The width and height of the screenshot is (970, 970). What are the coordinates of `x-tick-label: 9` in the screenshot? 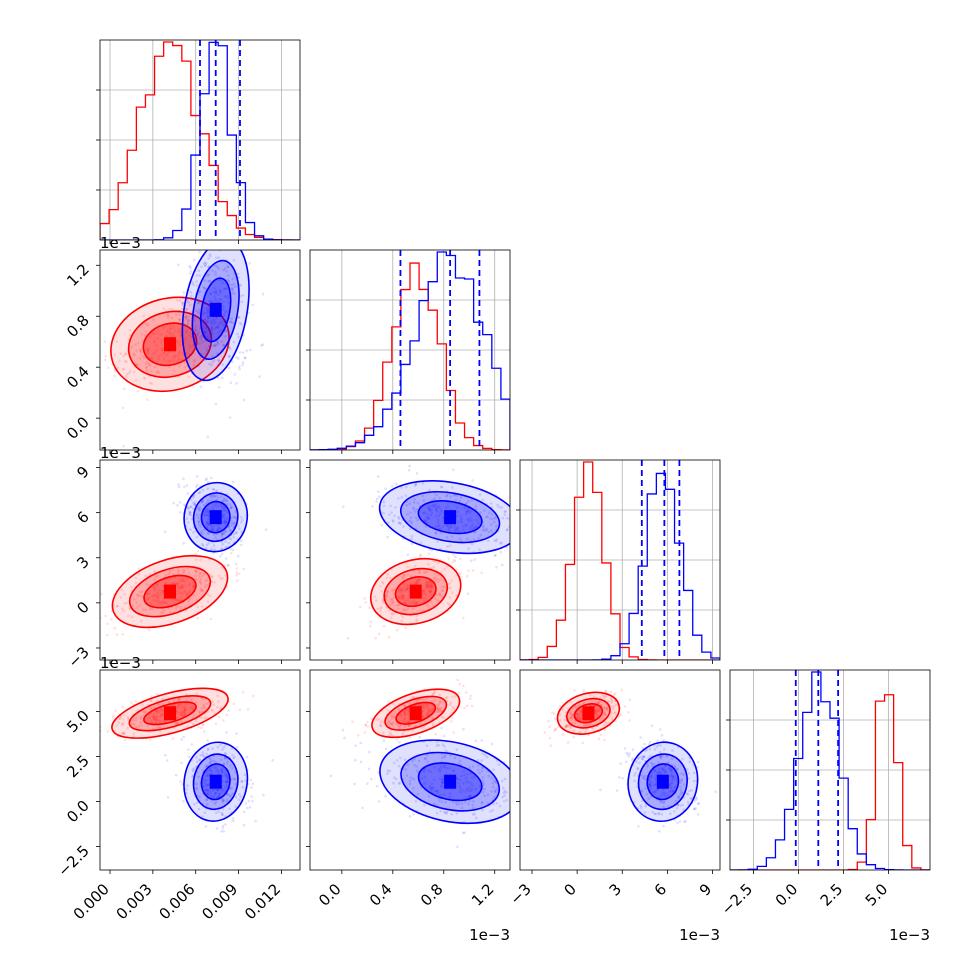 It's located at (705, 889).